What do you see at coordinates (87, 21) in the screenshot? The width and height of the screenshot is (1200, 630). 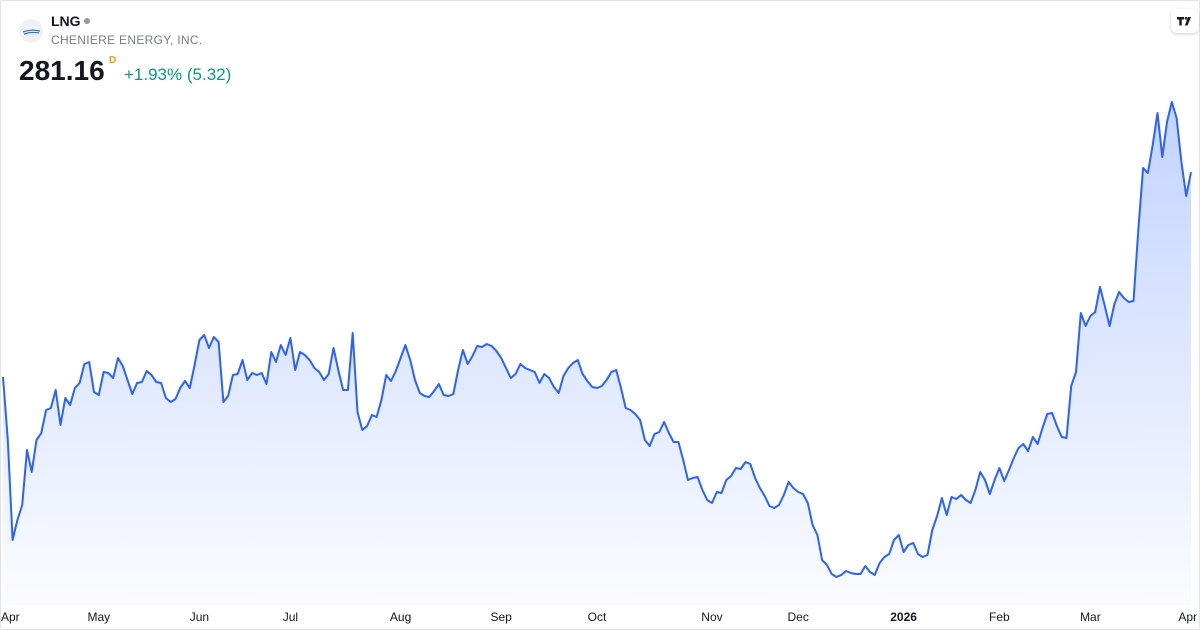 I see `market-status-dot` at bounding box center [87, 21].